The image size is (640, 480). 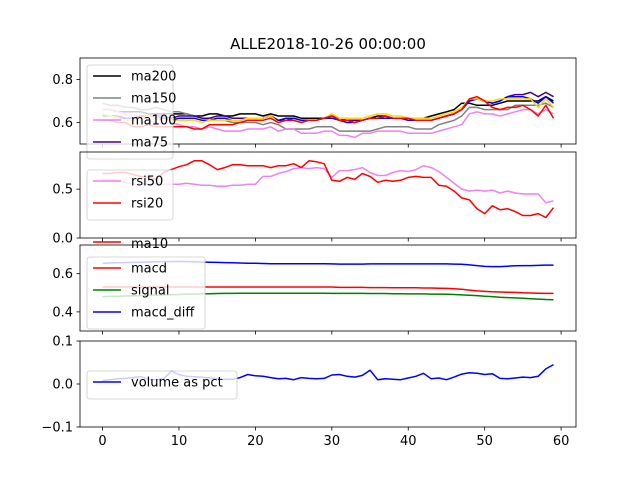 What do you see at coordinates (130, 244) in the screenshot?
I see `legend-overflow: ma10` at bounding box center [130, 244].